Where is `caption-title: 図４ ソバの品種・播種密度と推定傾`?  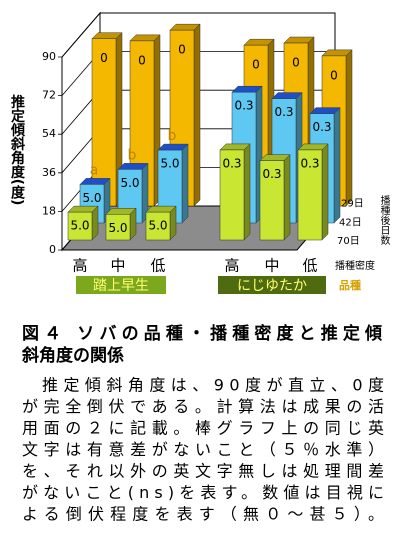 caption-title: 図４ ソバの品種・播種密度と推定傾 is located at coordinates (202, 333).